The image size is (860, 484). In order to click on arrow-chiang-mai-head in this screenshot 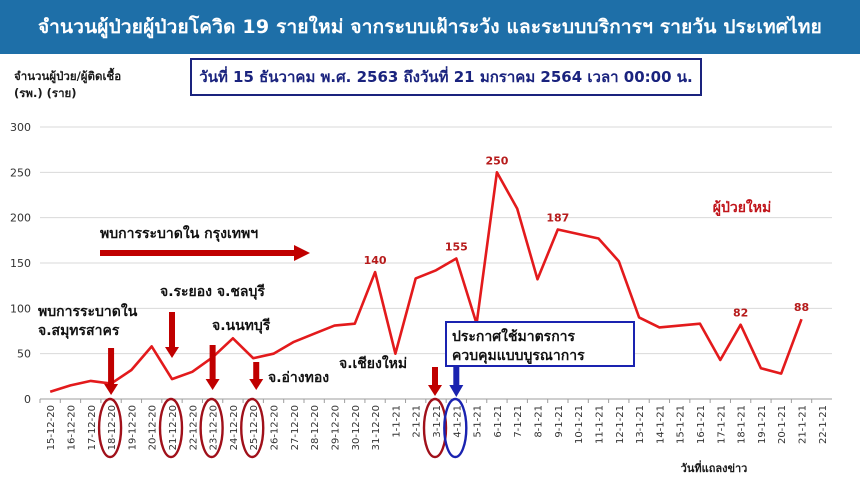, I will do `click(435, 390)`.